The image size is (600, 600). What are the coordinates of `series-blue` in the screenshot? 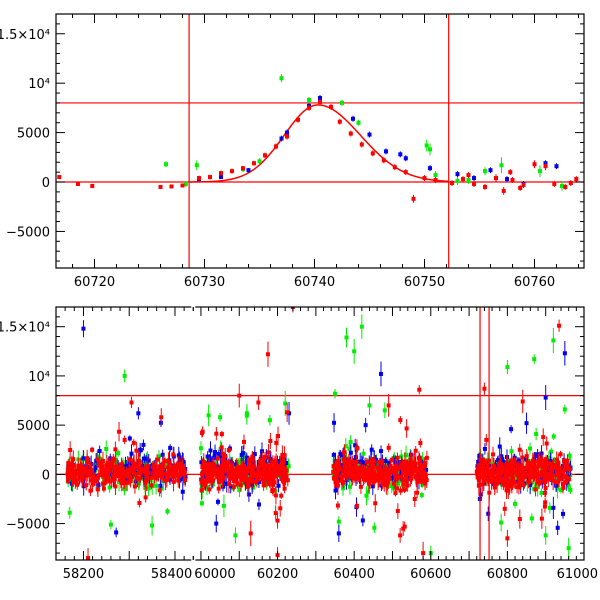 It's located at (378, 141).